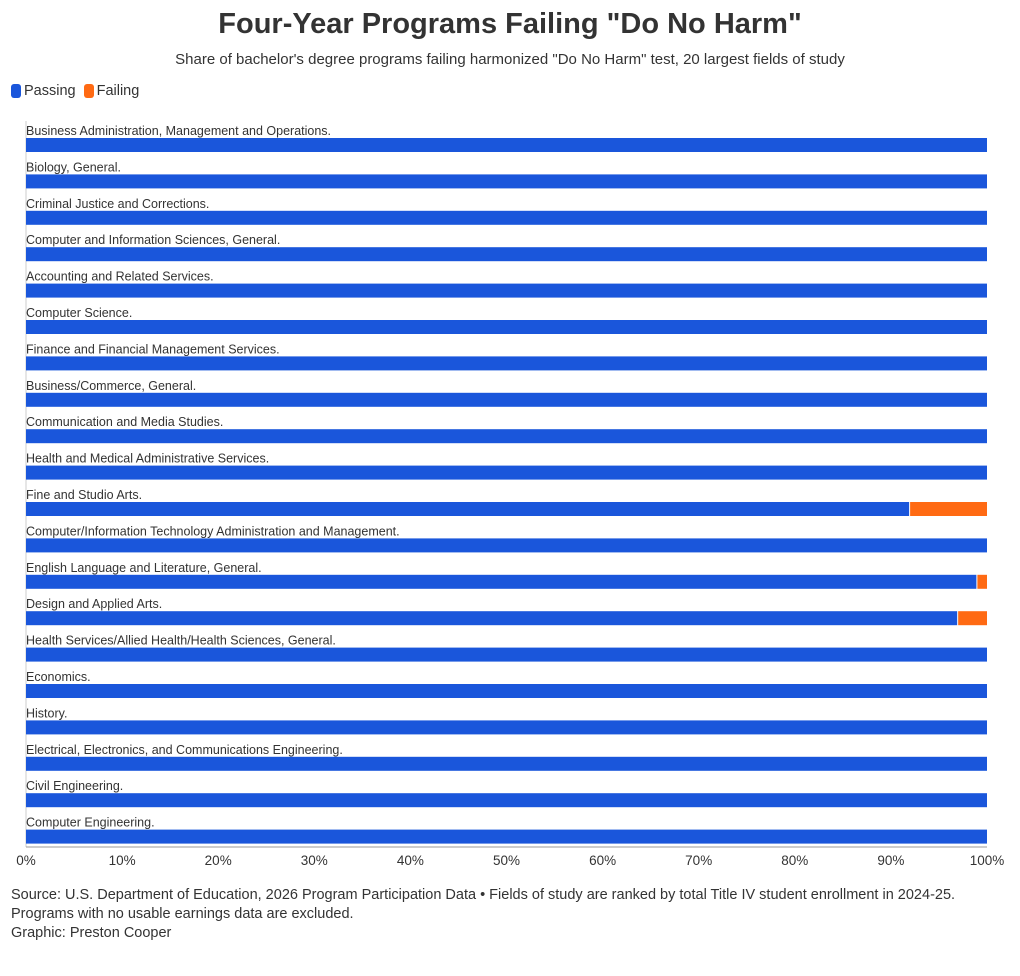 The width and height of the screenshot is (1020, 976). What do you see at coordinates (79, 313) in the screenshot?
I see `category-label: Computer Science.` at bounding box center [79, 313].